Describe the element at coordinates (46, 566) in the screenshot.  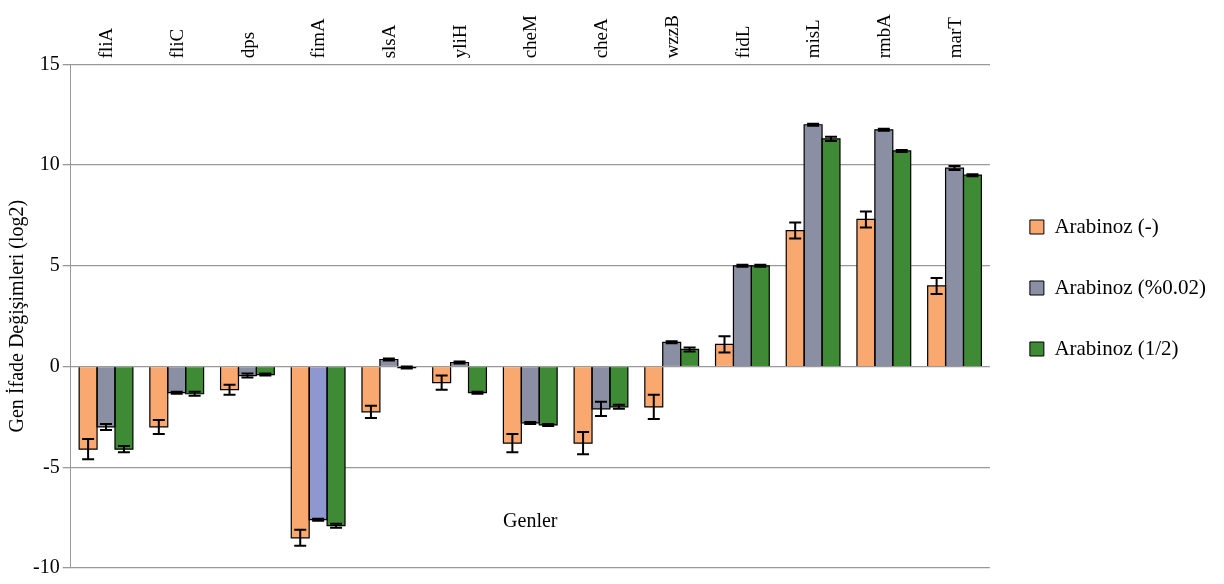
I see `y-tick-label: -10` at that location.